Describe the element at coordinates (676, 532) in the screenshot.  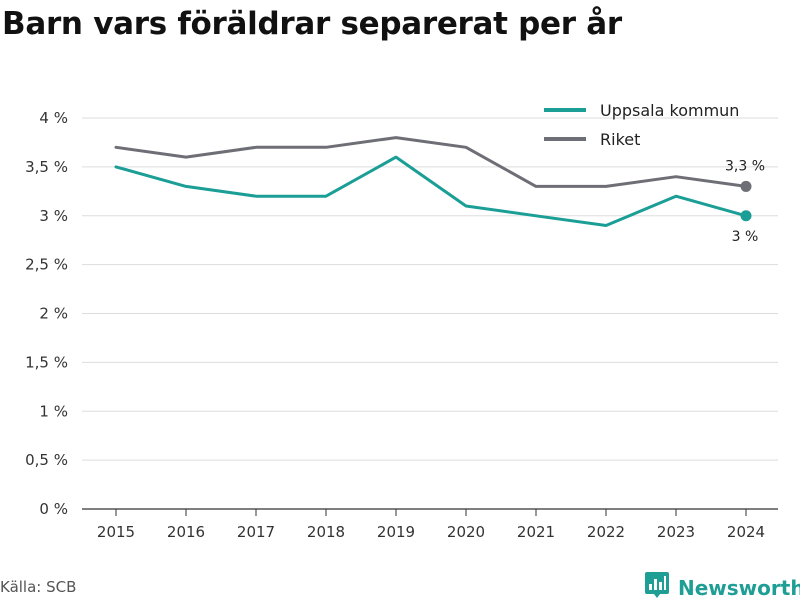
I see `x-tick-label: 2023` at that location.